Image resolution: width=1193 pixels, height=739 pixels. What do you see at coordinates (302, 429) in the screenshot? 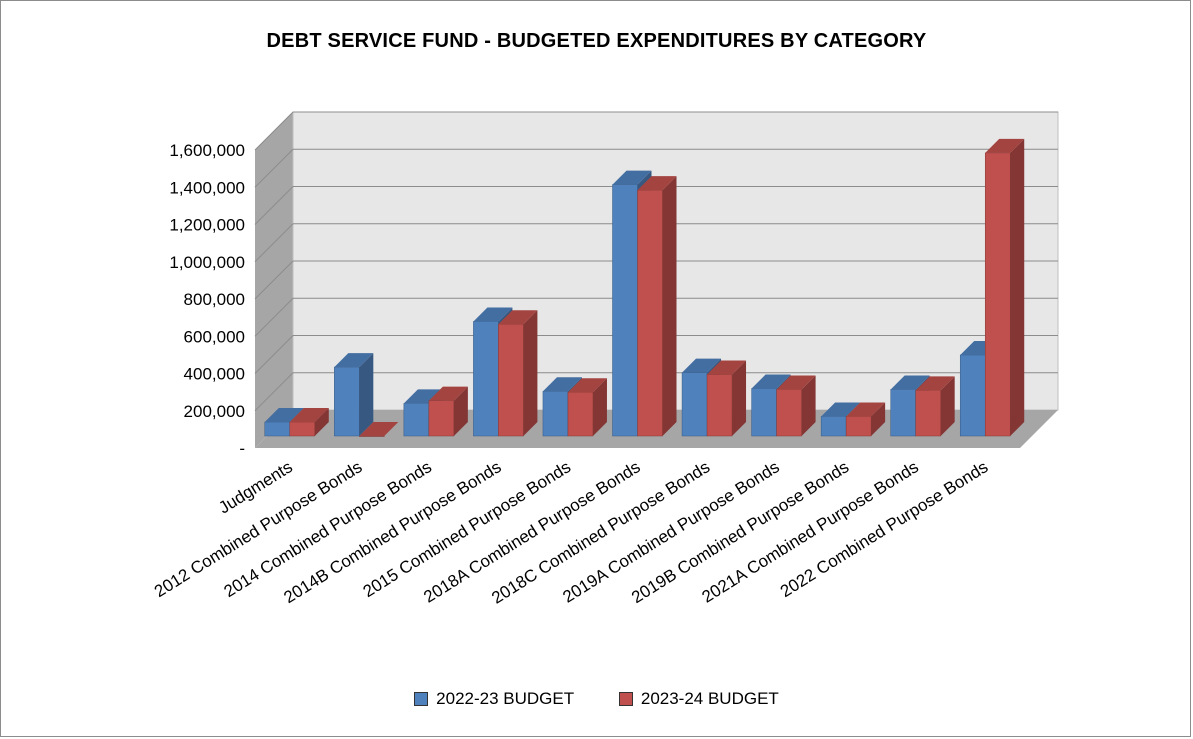
I see `bar-series-2-cat-1-front` at bounding box center [302, 429].